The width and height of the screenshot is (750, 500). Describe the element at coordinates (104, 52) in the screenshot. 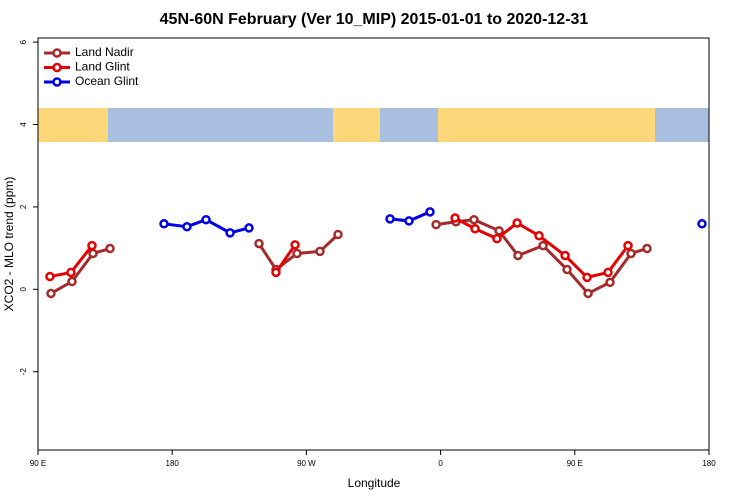

I see `legend-label: Land Nadir` at that location.